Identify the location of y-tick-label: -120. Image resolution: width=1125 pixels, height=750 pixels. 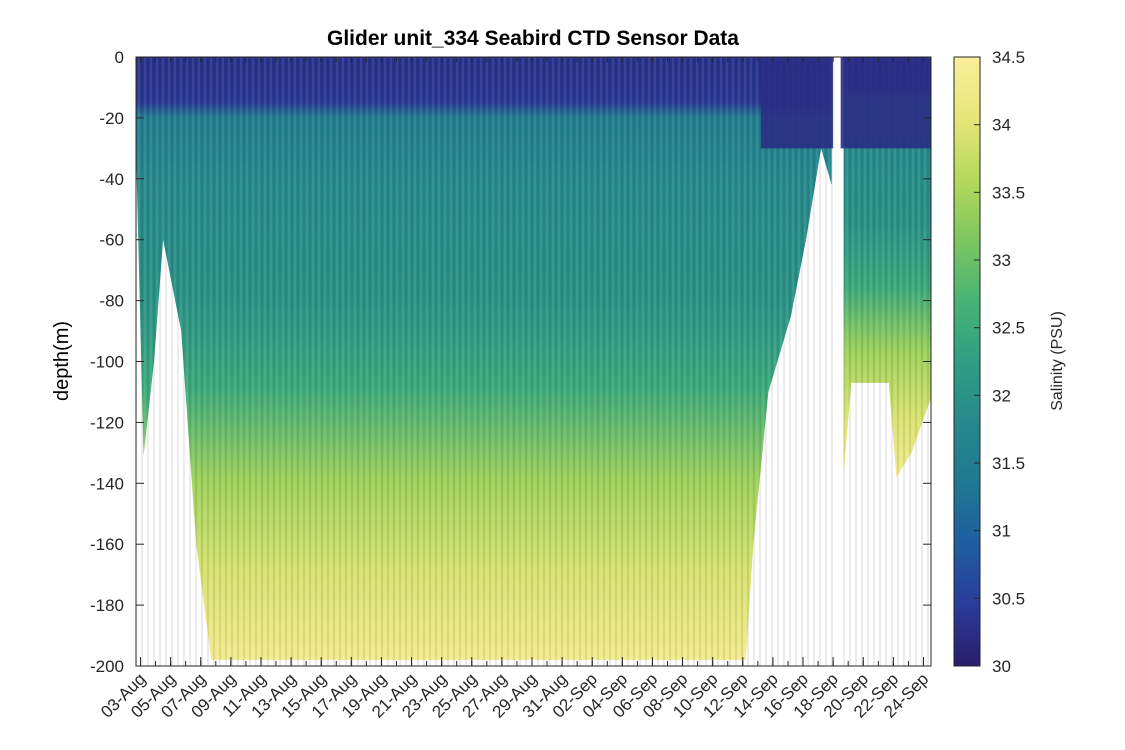
(107, 422).